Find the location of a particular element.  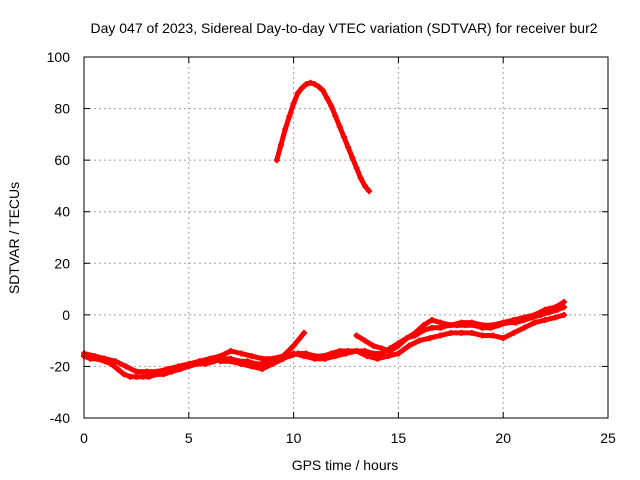

y-tick-label: 20 is located at coordinates (62, 263).